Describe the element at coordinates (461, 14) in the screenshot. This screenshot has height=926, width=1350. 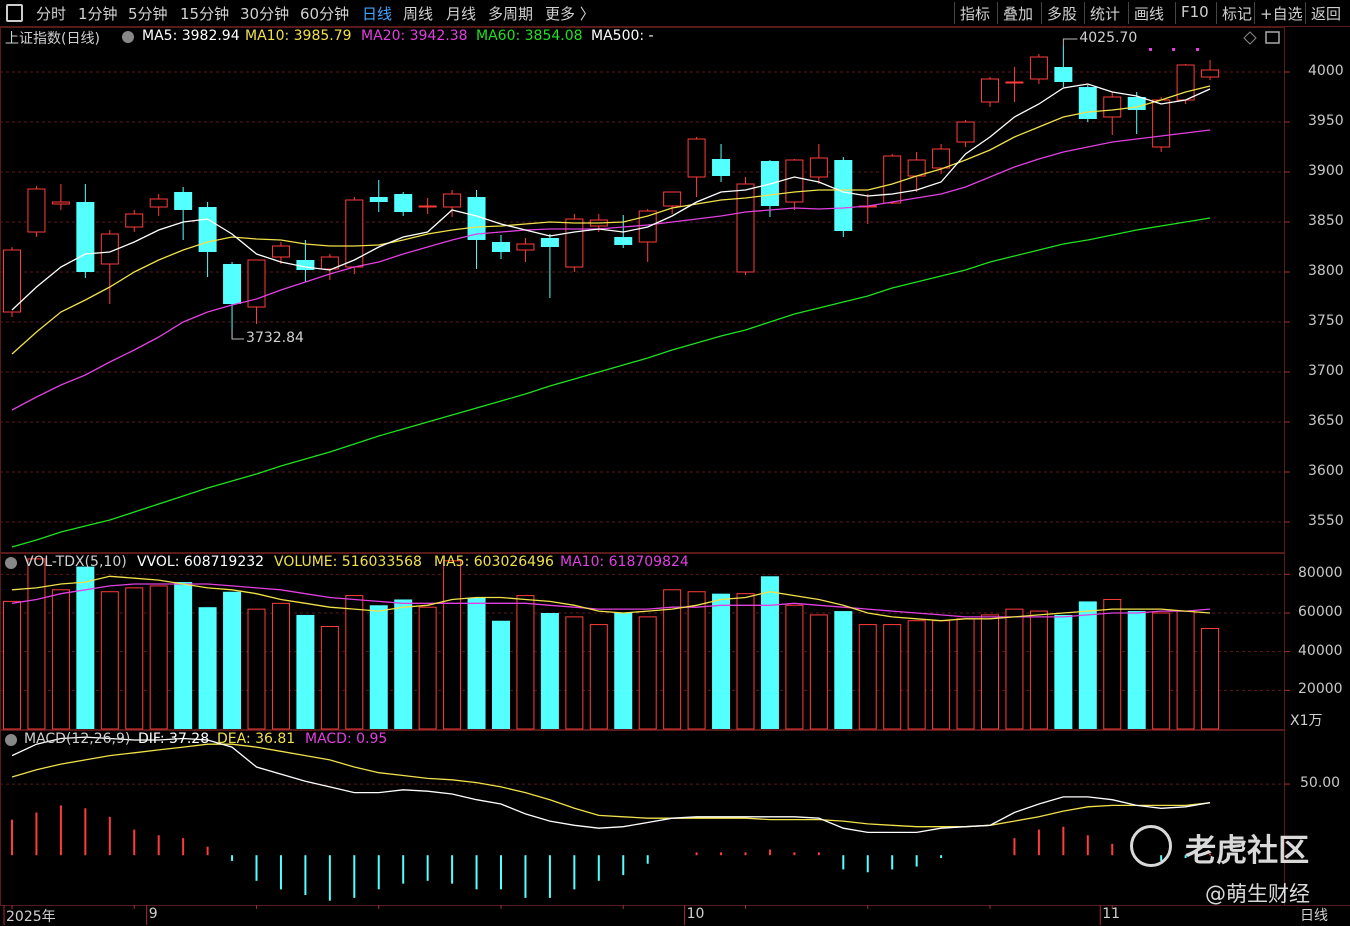
I see `period-tab-8: 月线` at that location.